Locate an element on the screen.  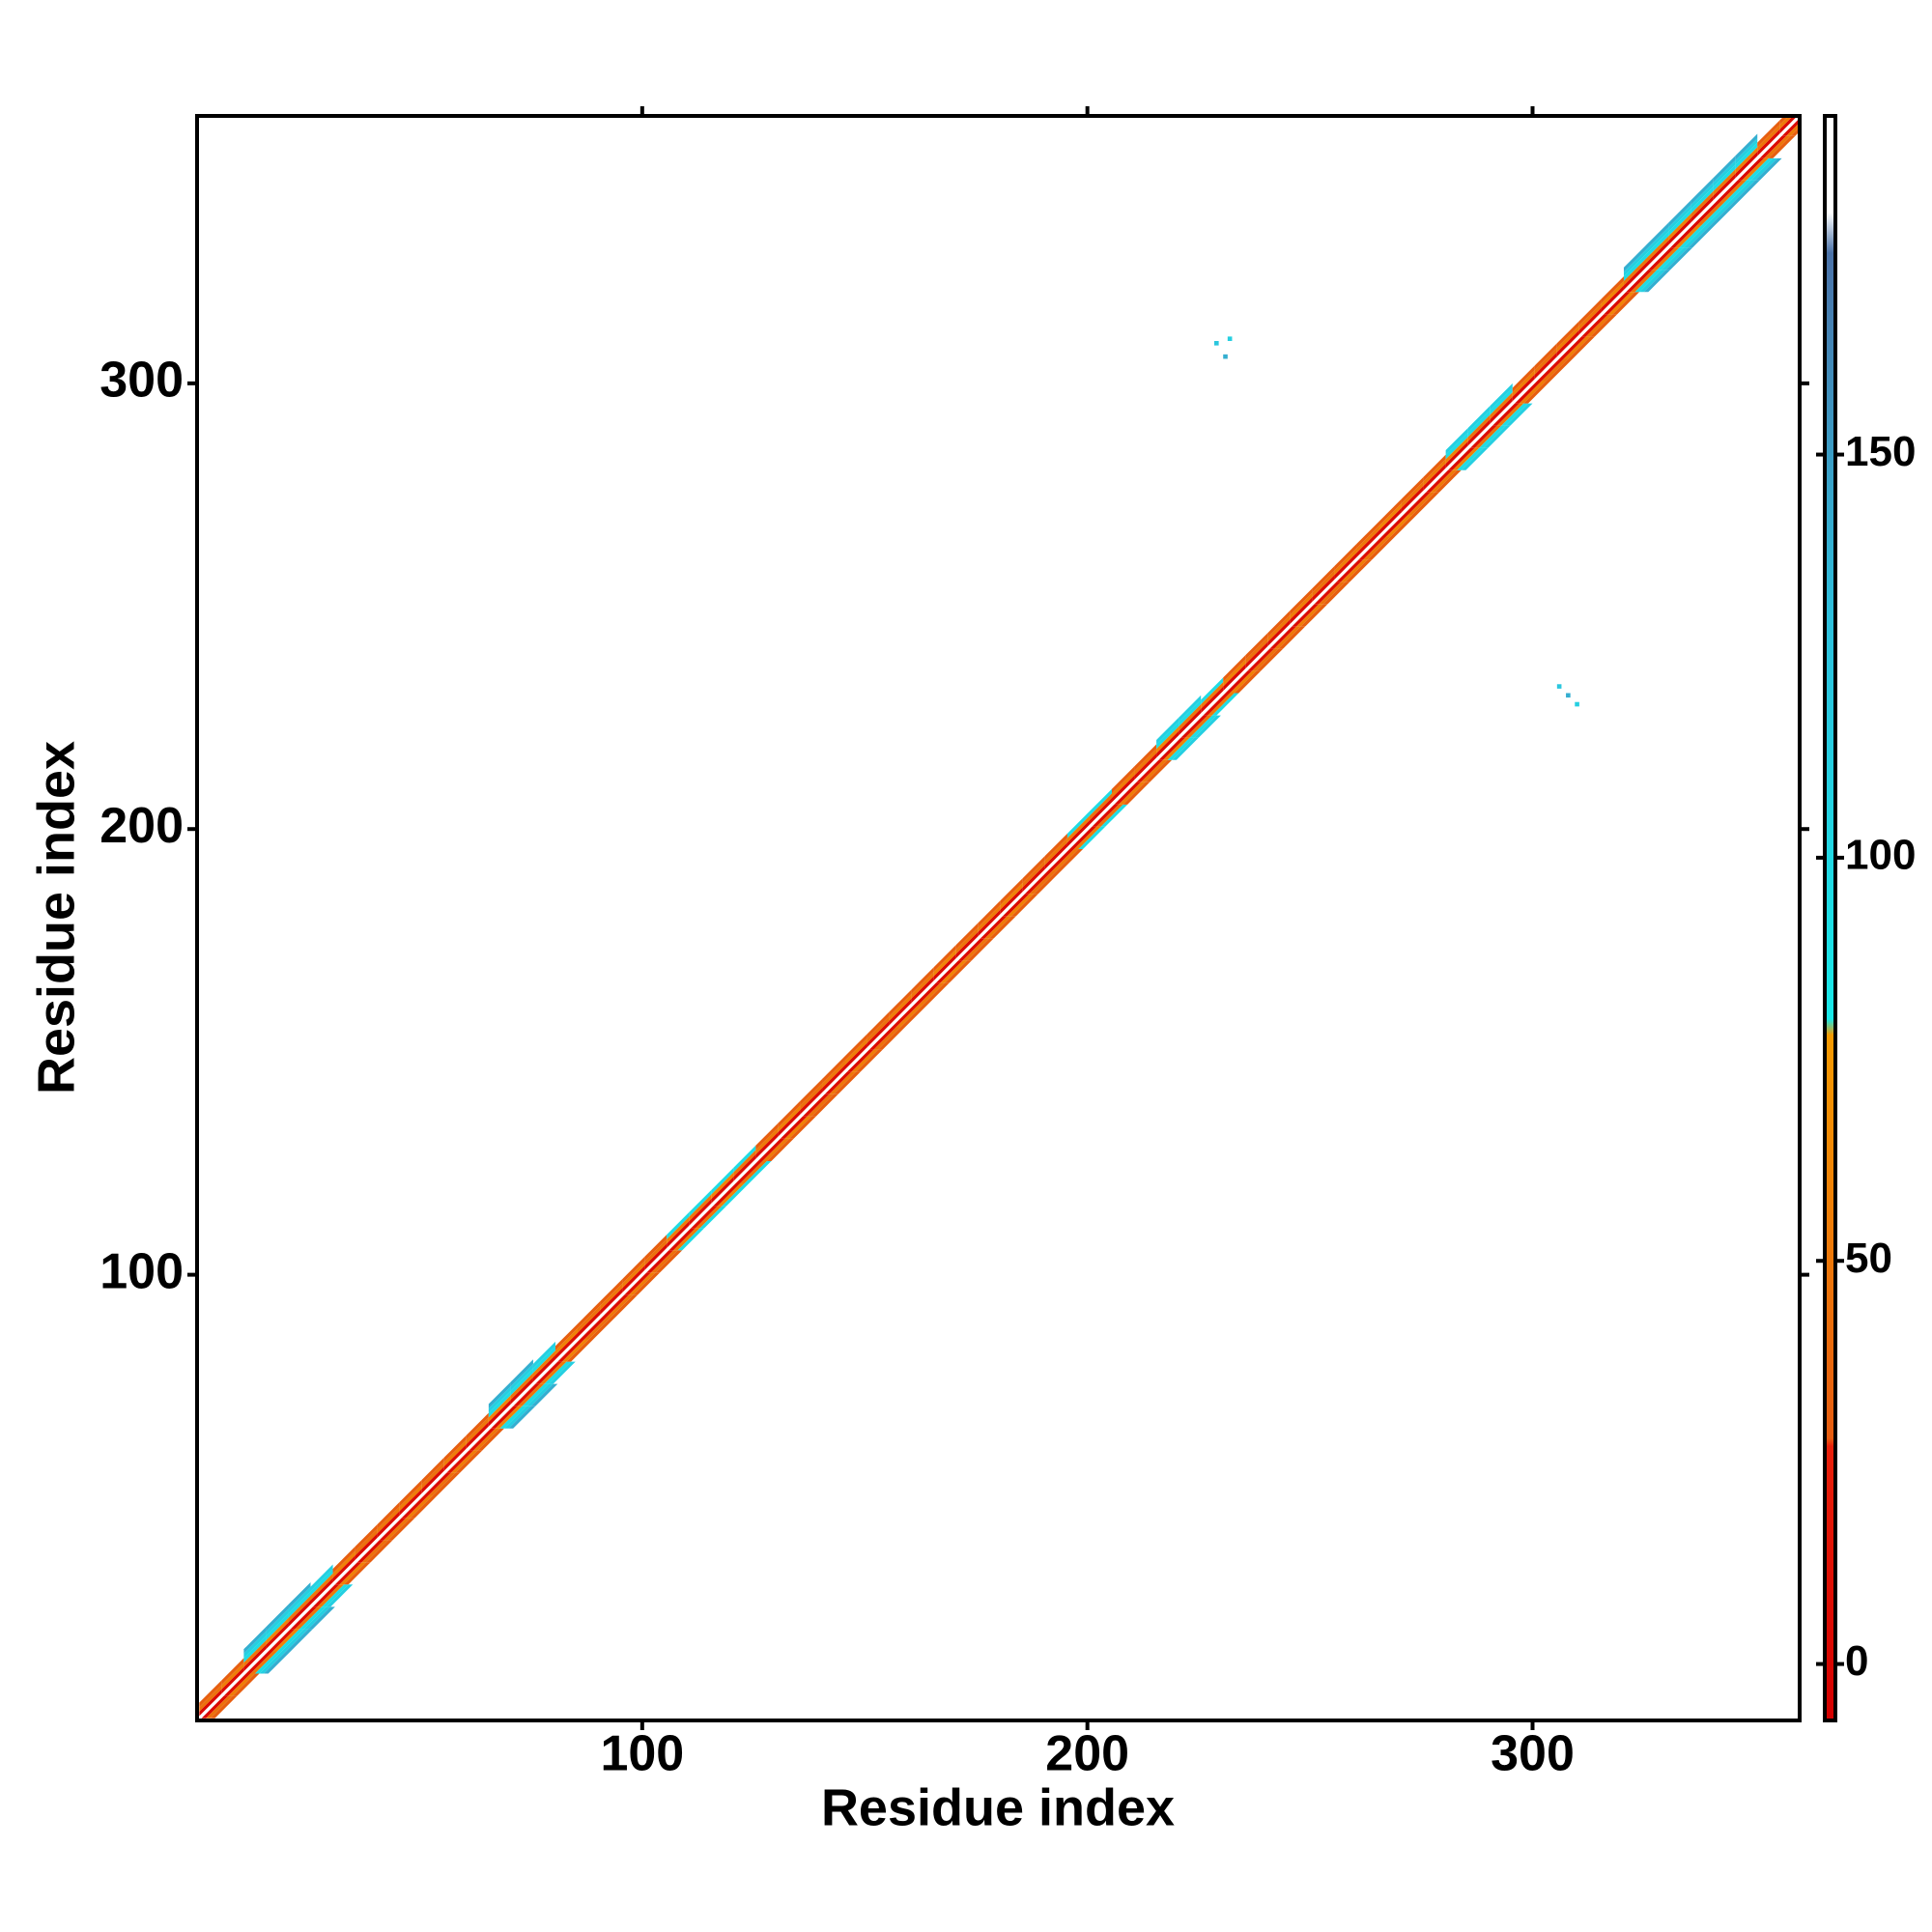
x-tick-label: 300 is located at coordinates (1533, 1754).